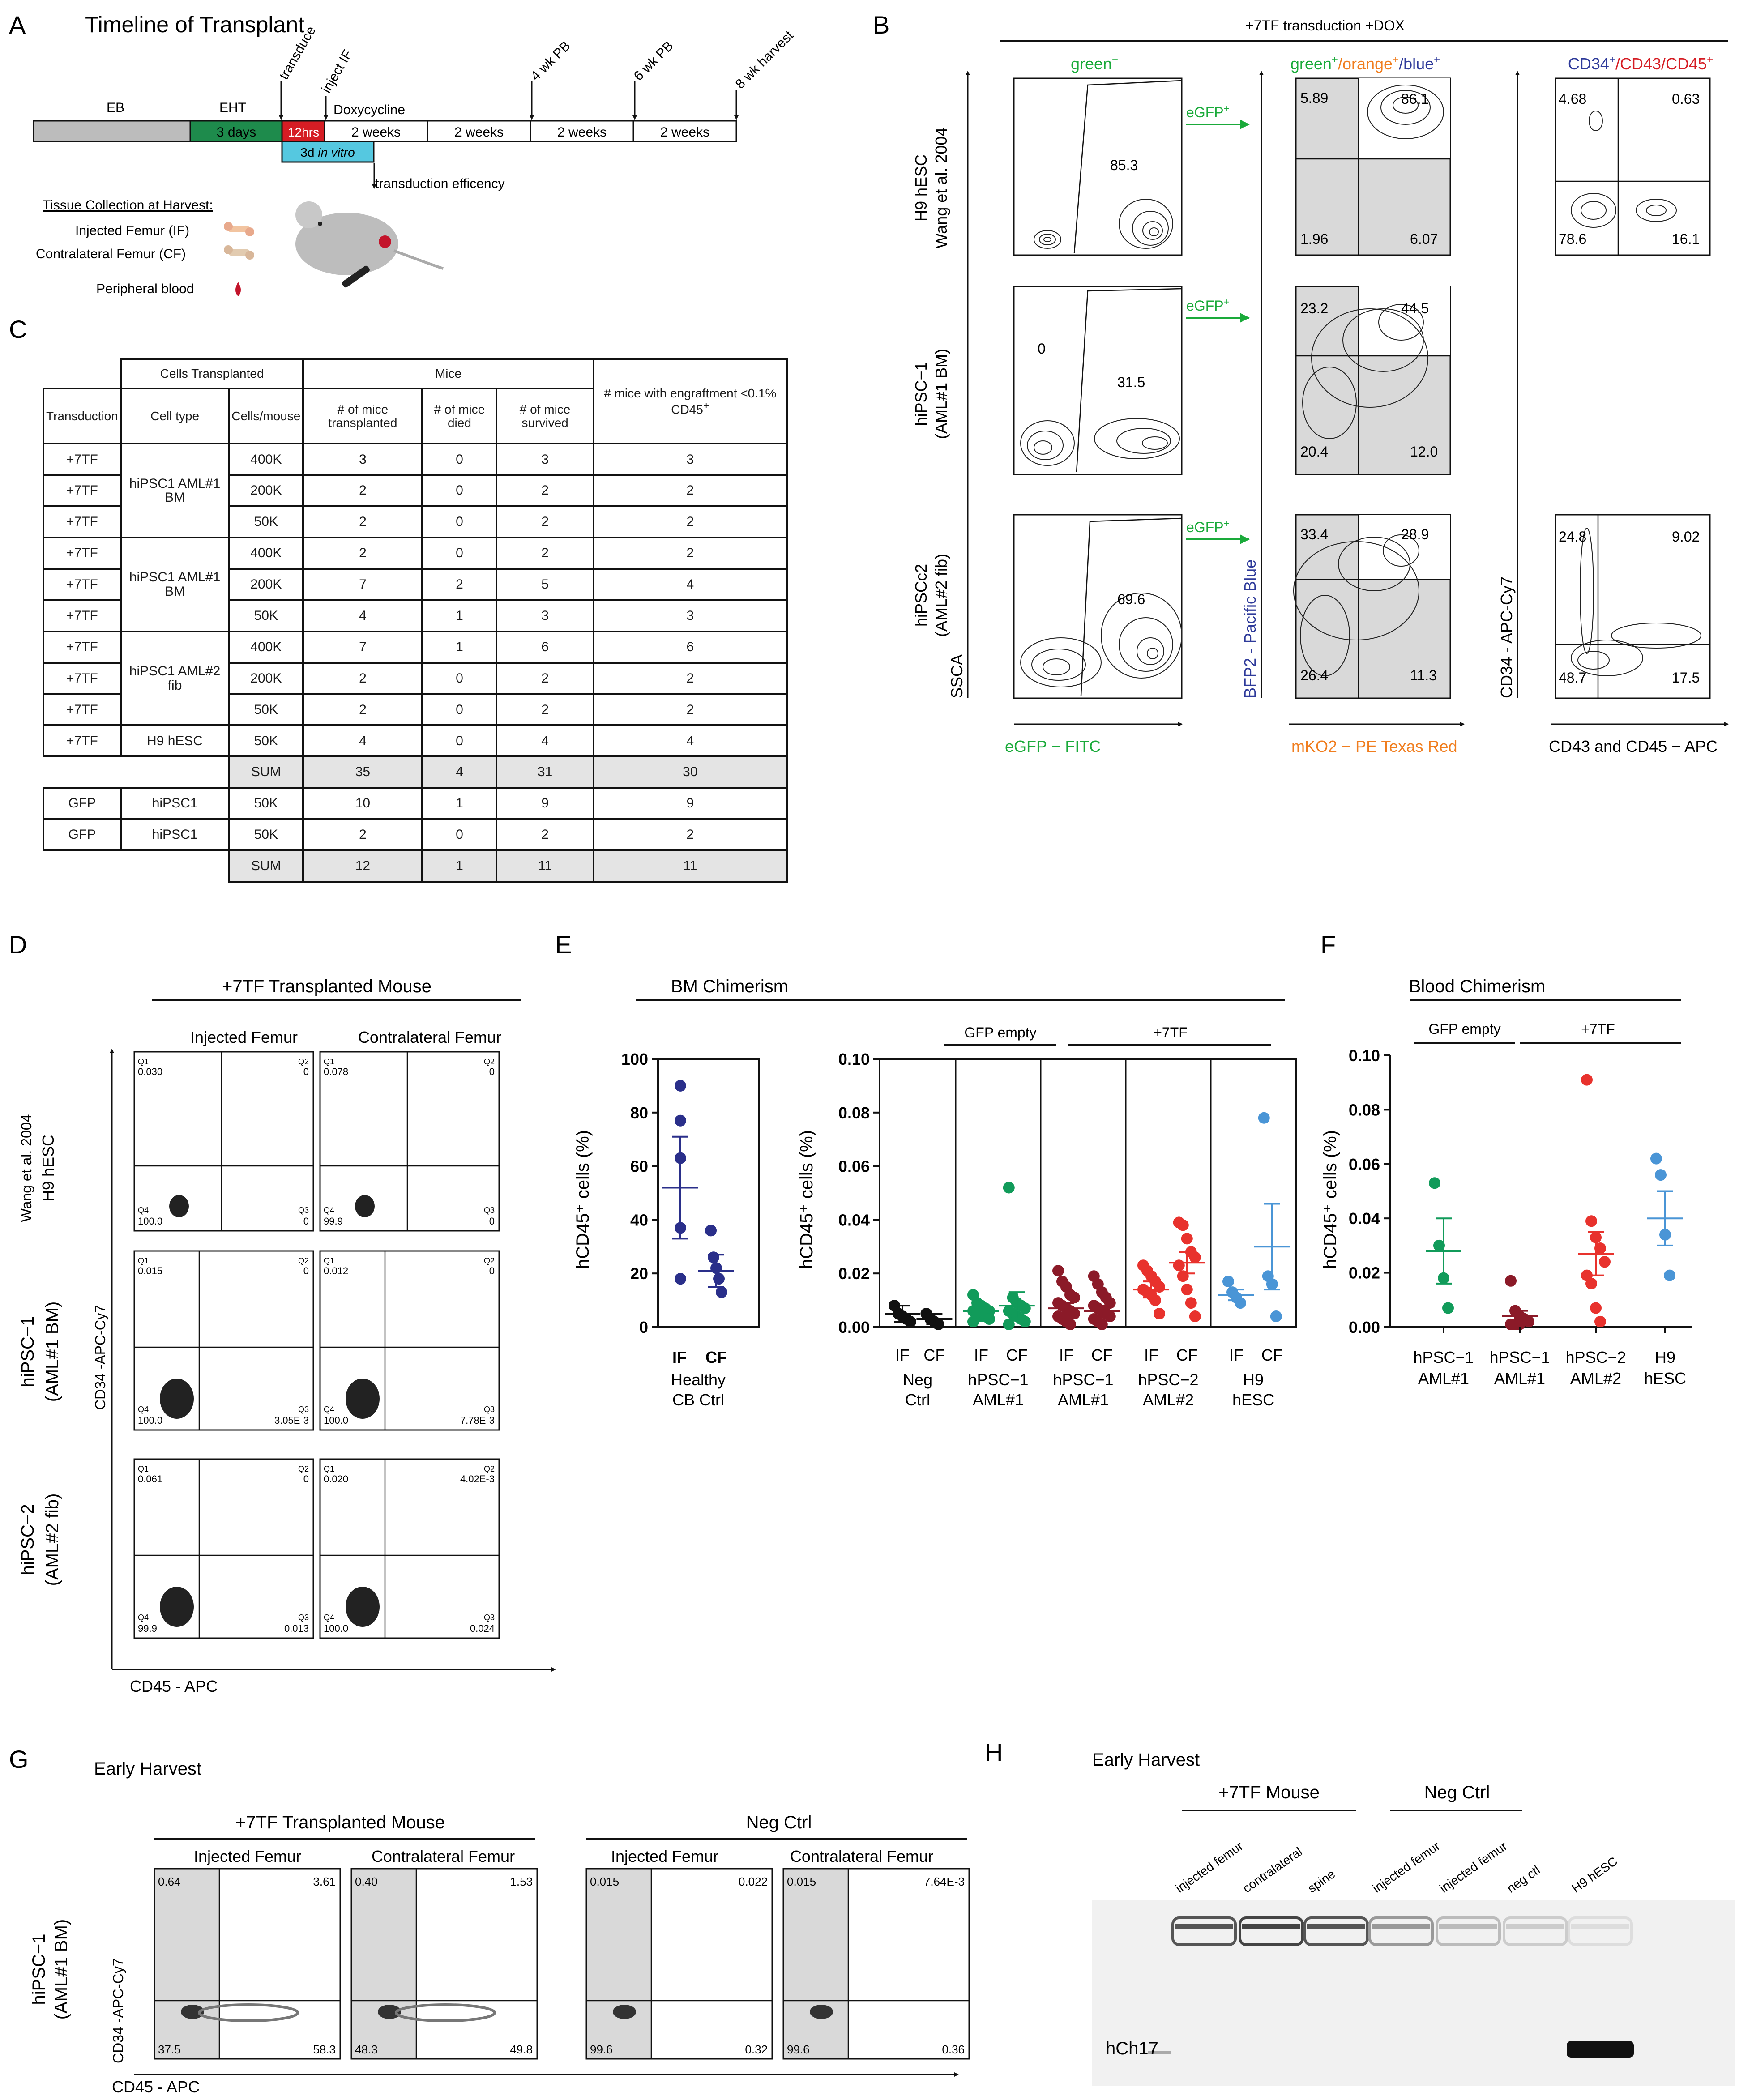 This screenshot has height=2100, width=1752. Describe the element at coordinates (232, 108) in the screenshot. I see `stage-label-eht: EHT` at that location.